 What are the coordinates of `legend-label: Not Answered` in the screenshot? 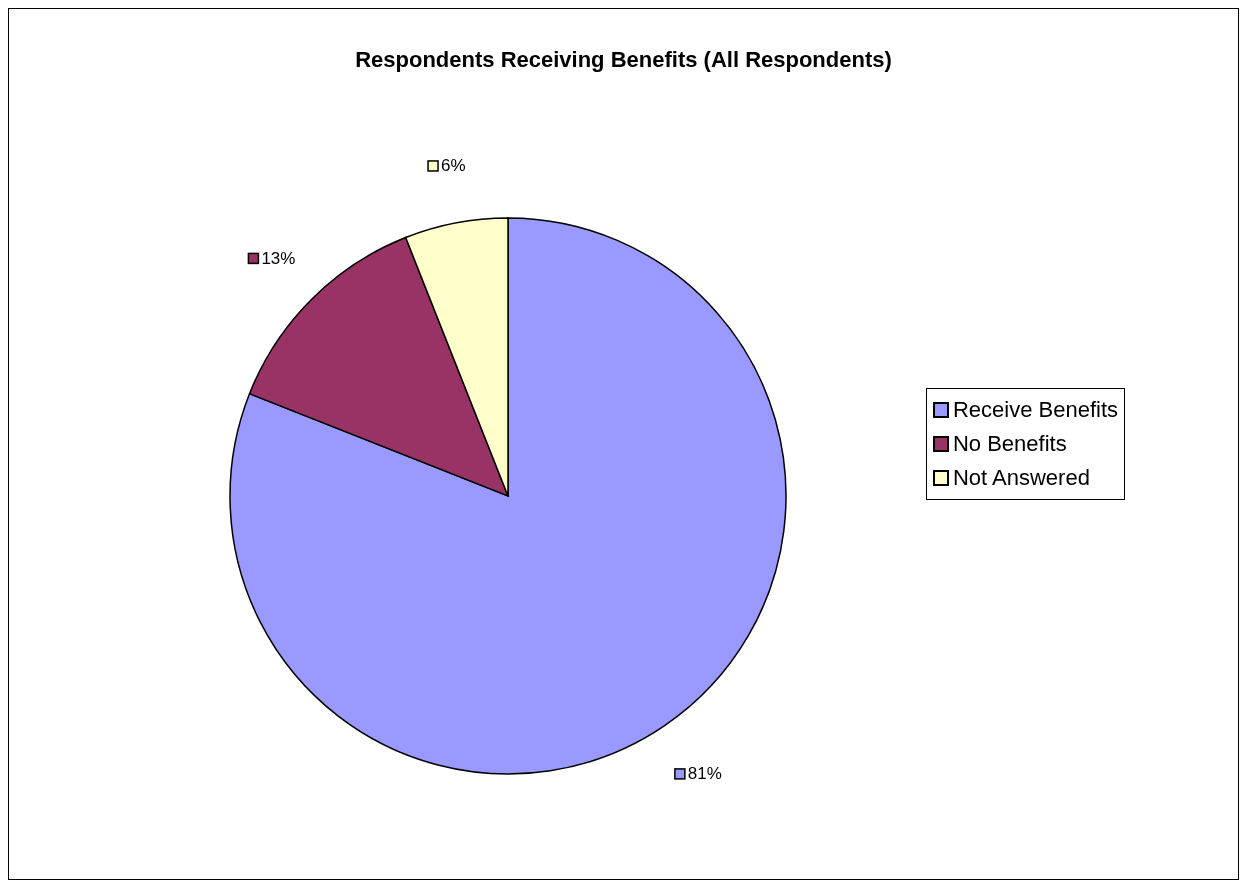 It's located at (1021, 478).